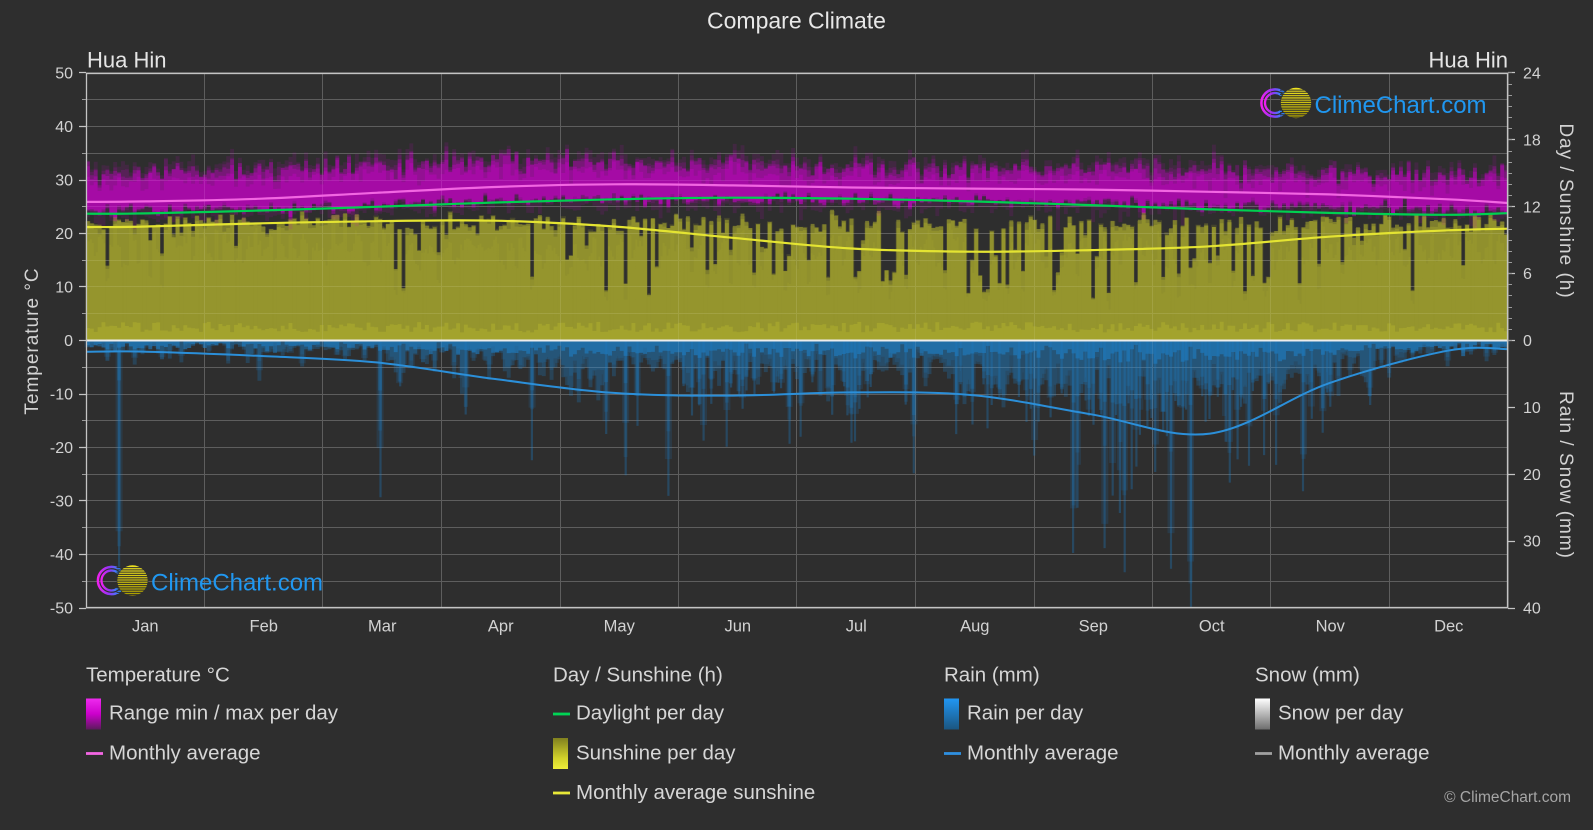  What do you see at coordinates (737, 627) in the screenshot?
I see `svg-text: Jun` at bounding box center [737, 627].